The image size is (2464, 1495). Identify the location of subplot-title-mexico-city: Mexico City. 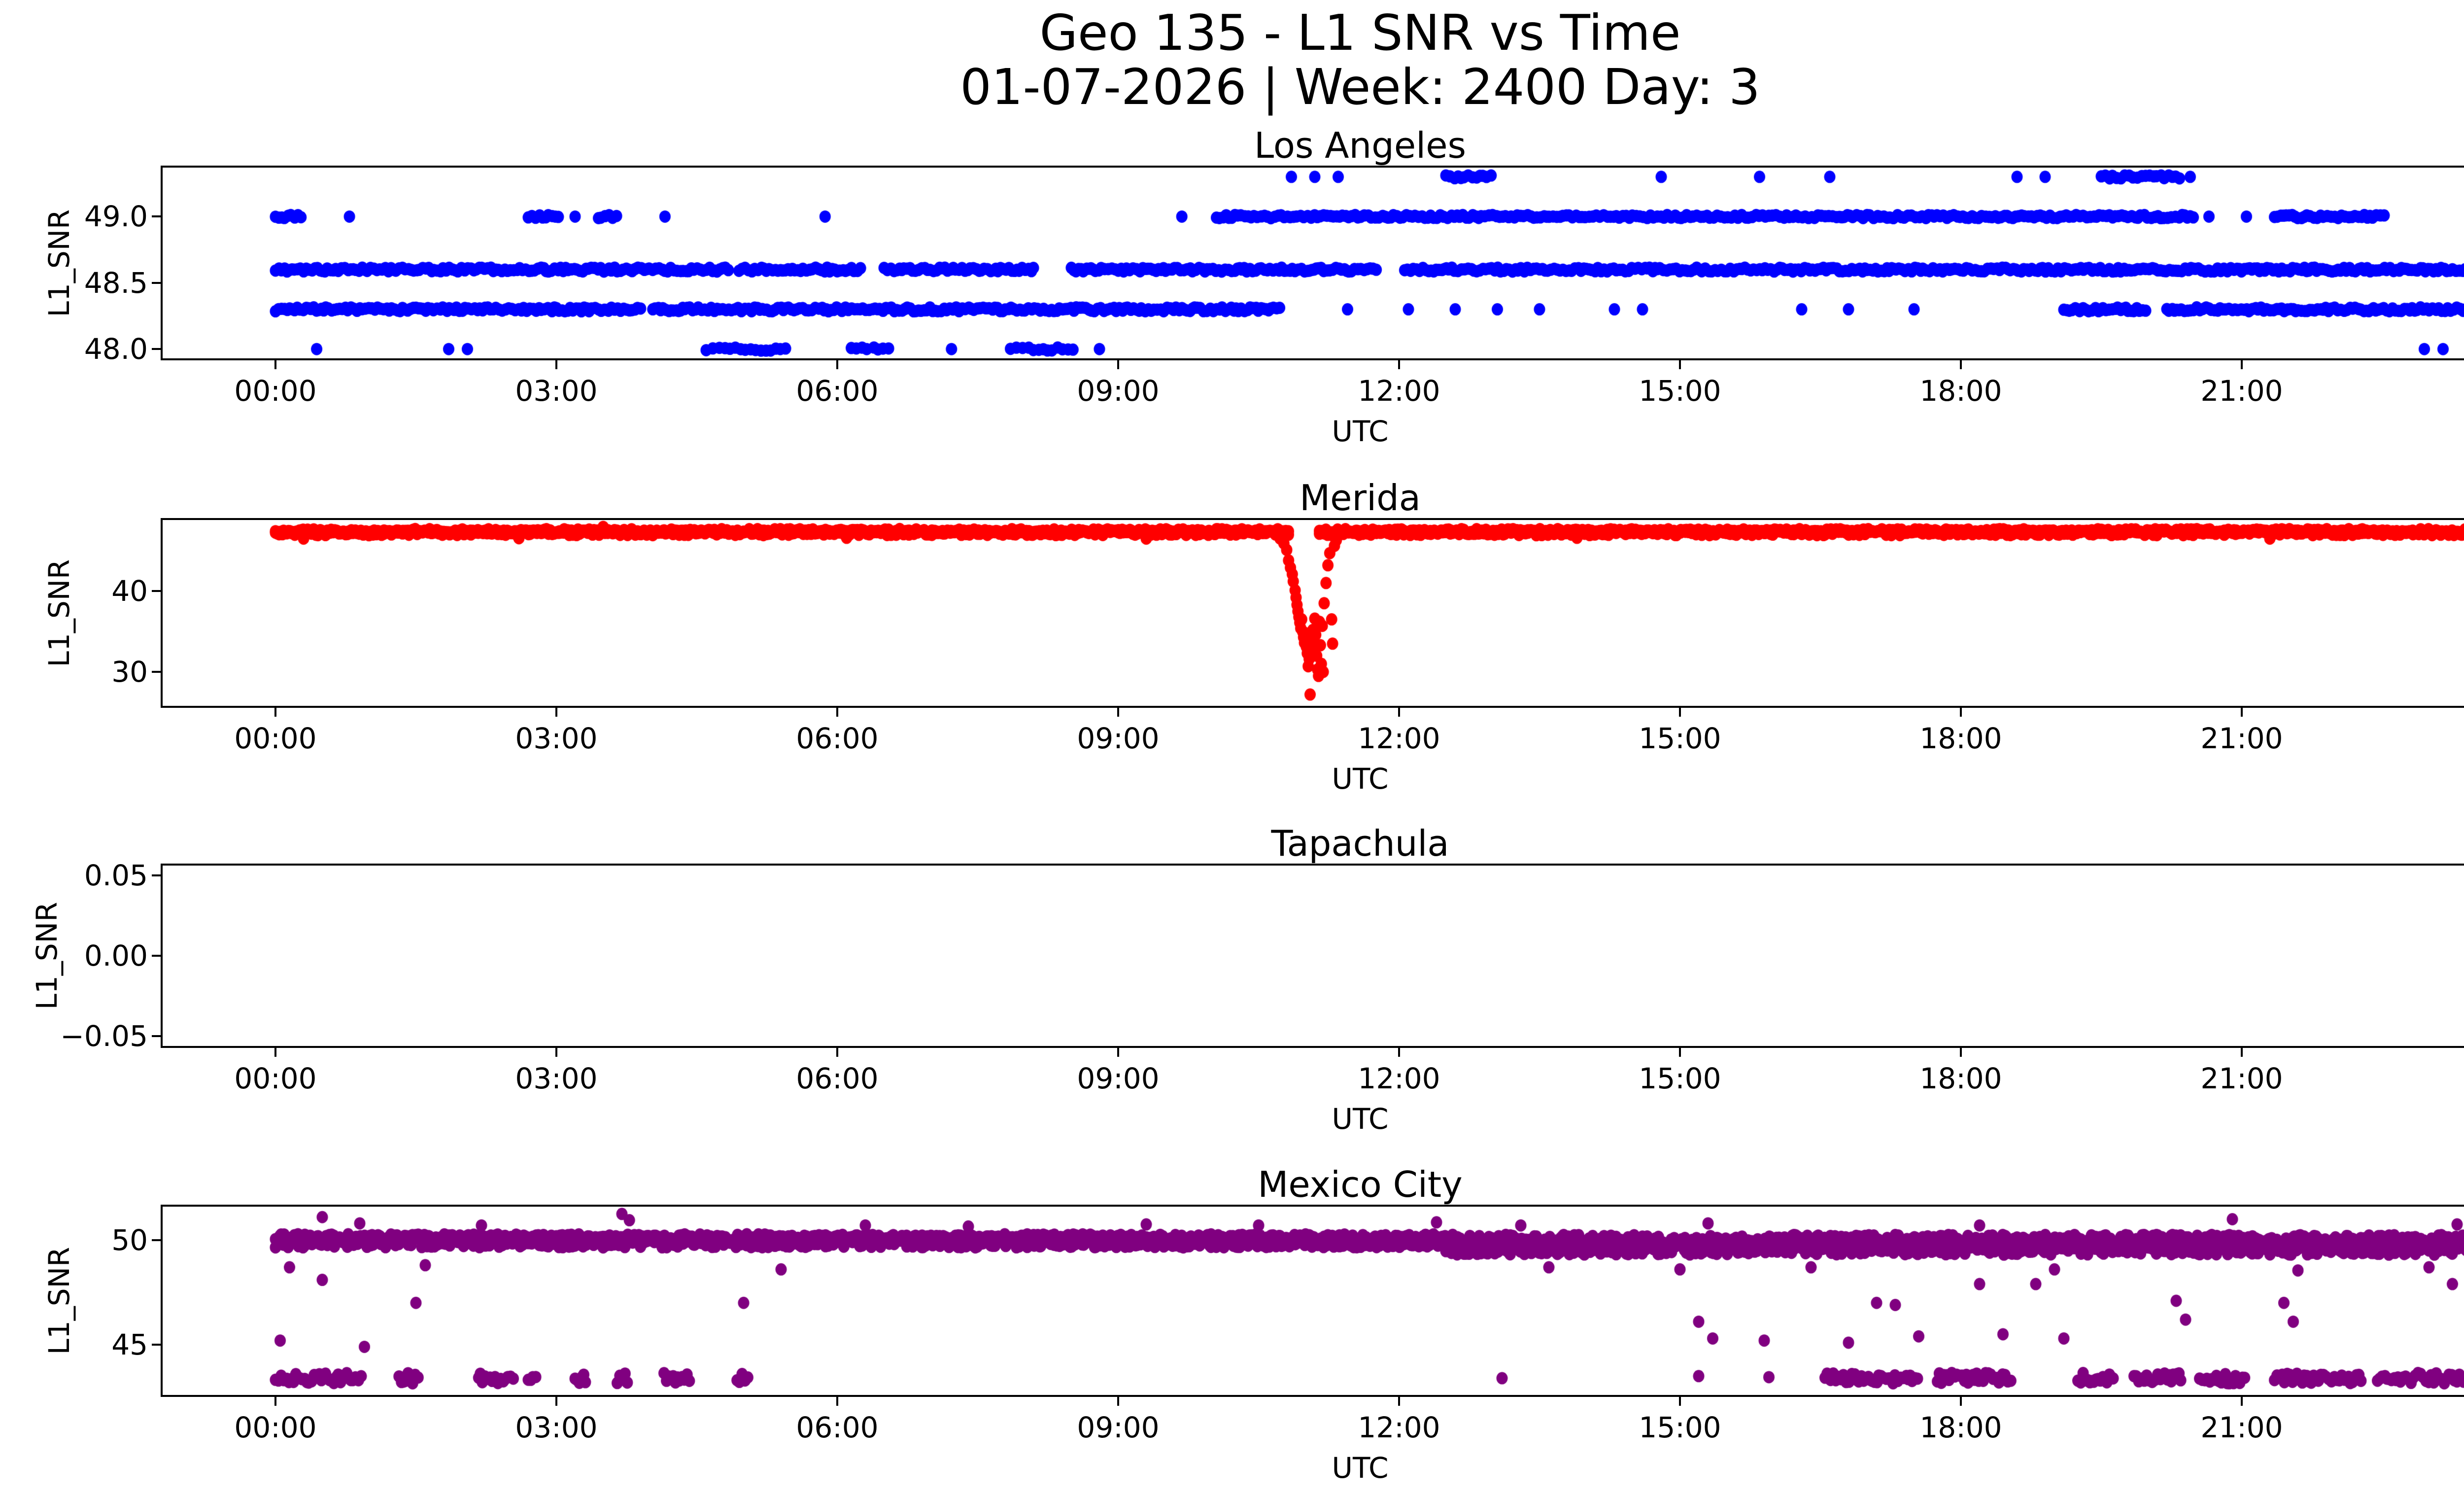
(1360, 1184).